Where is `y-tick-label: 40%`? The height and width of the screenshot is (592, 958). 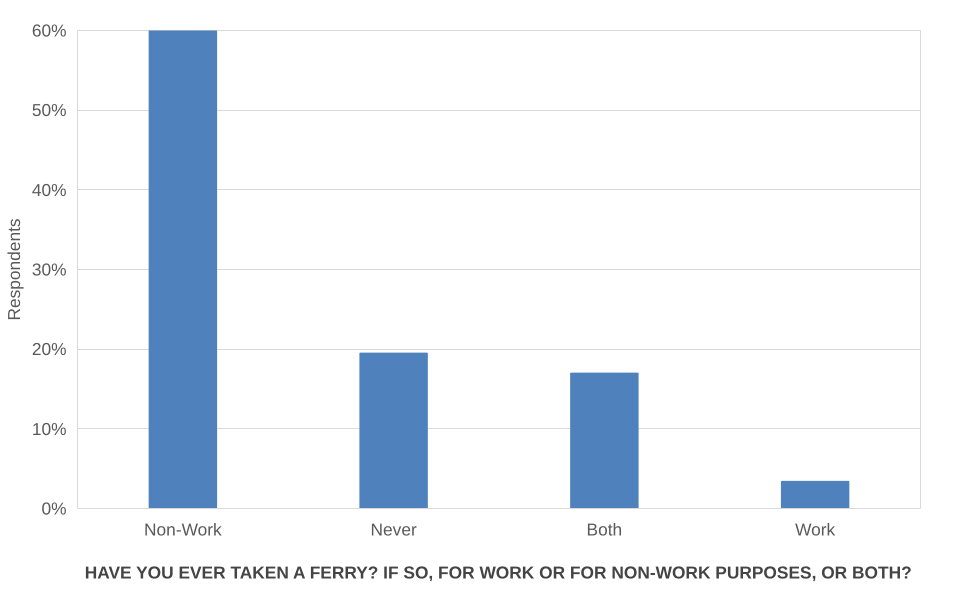 y-tick-label: 40% is located at coordinates (49, 190).